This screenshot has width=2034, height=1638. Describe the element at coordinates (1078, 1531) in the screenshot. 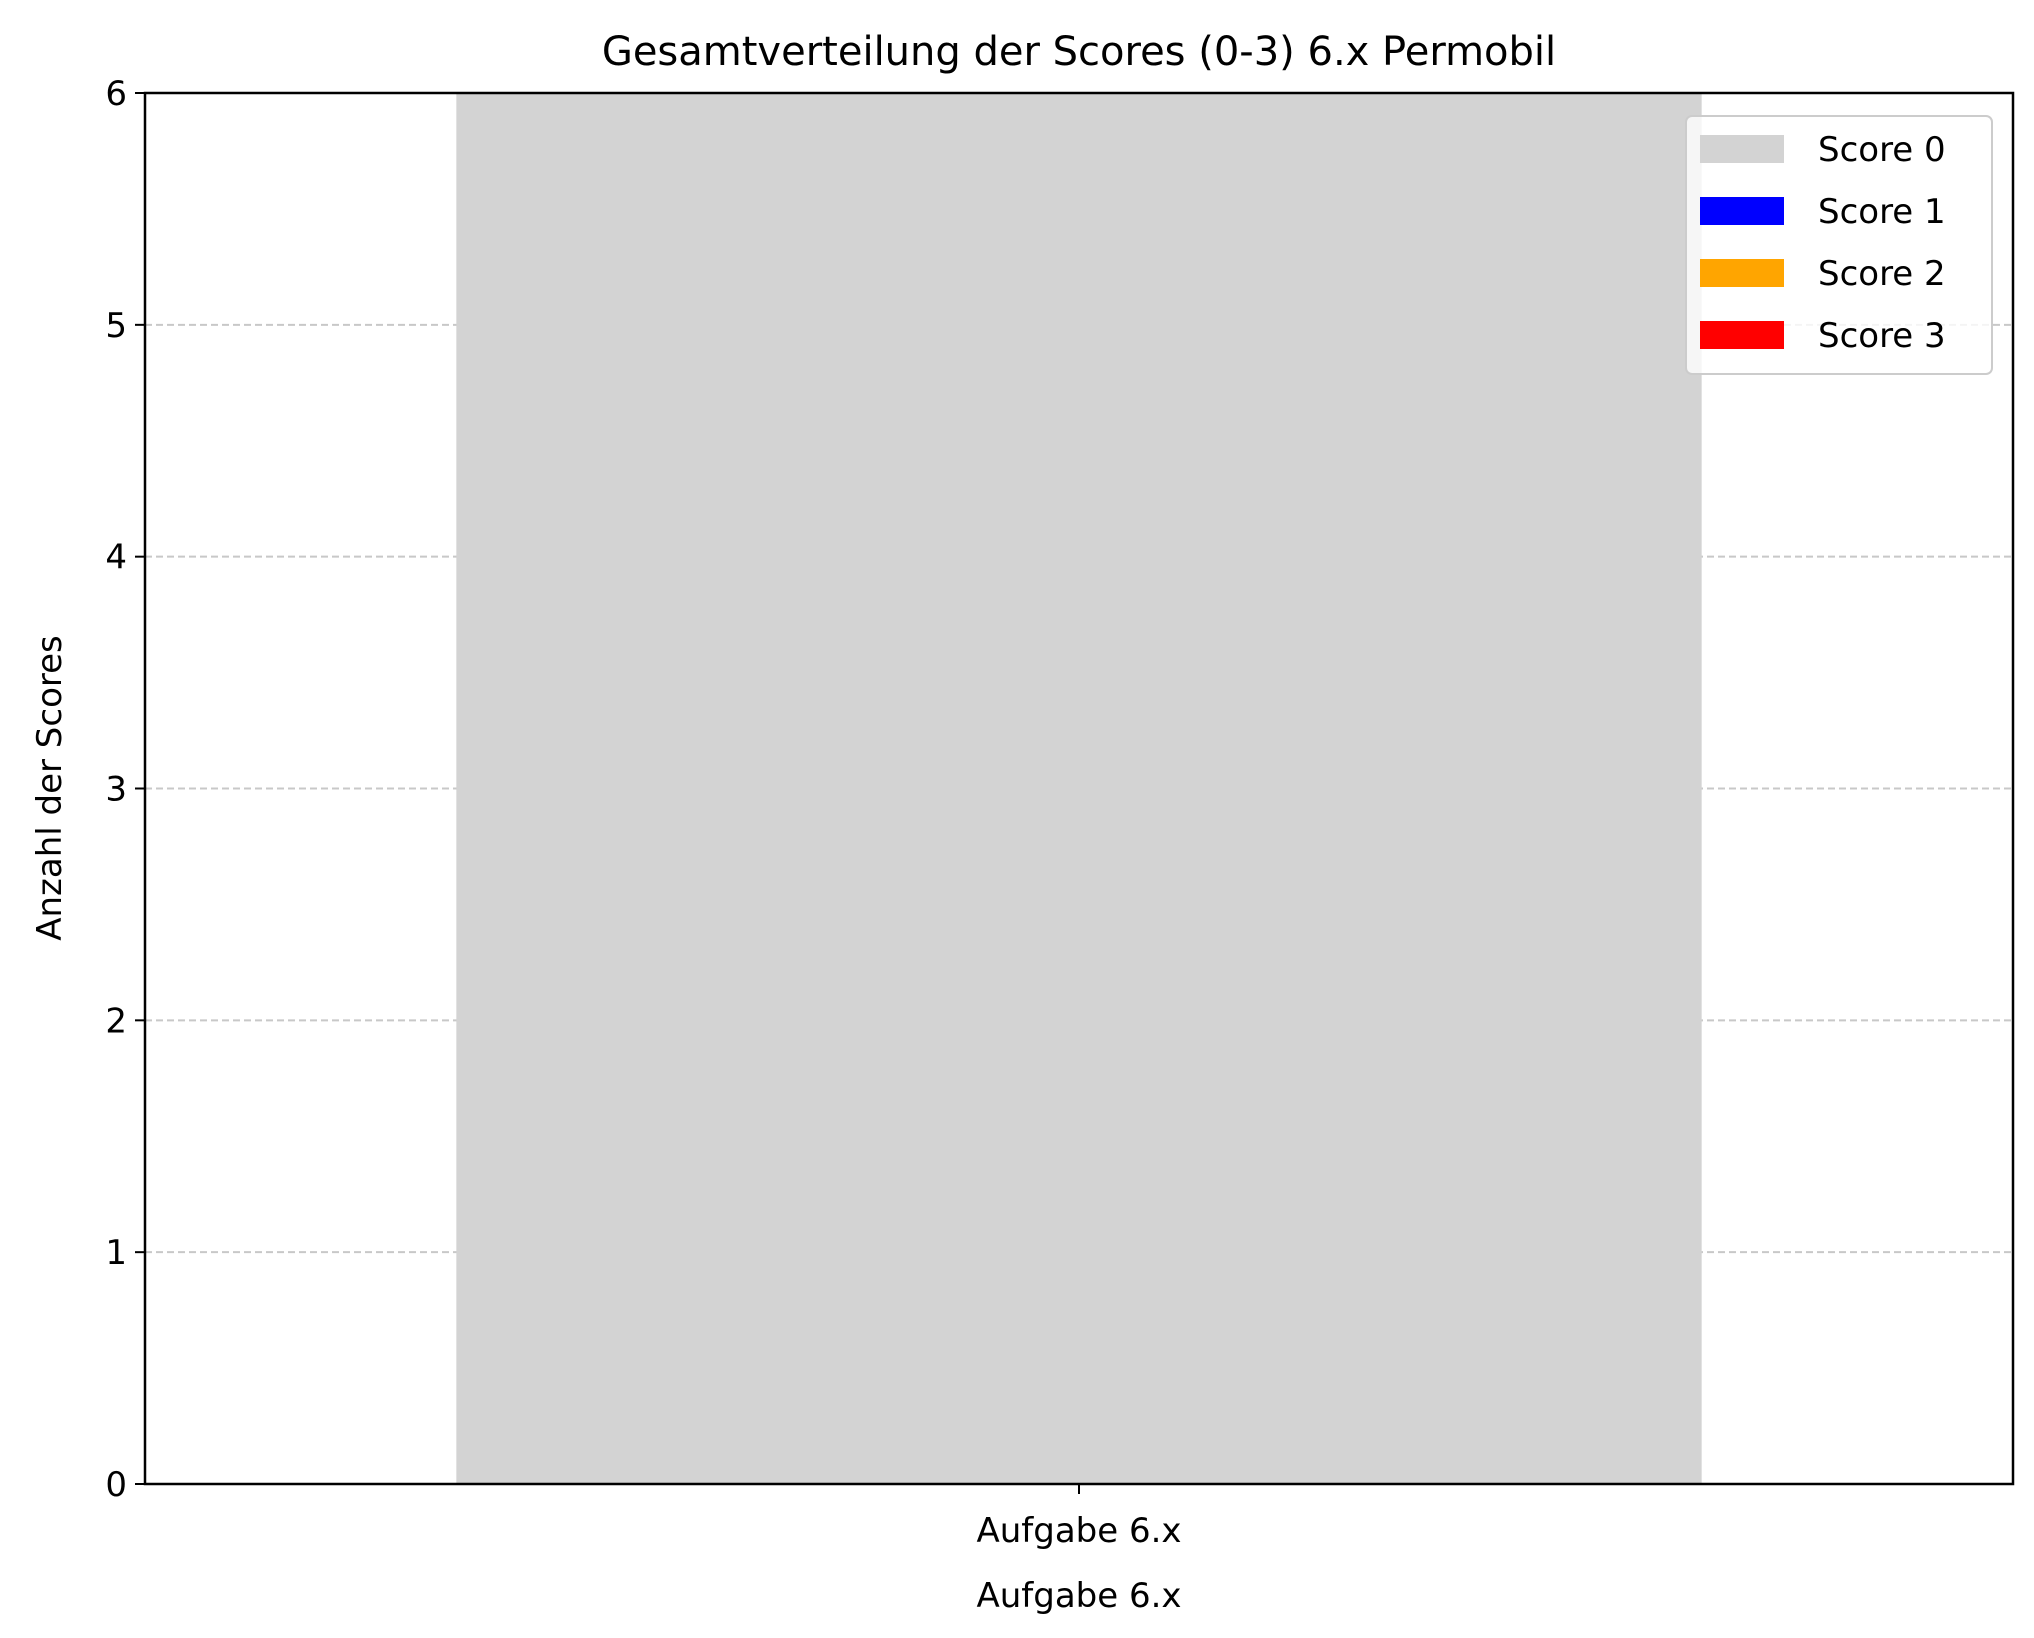

I see `x-tick-label: Aufgabe 6.x` at that location.